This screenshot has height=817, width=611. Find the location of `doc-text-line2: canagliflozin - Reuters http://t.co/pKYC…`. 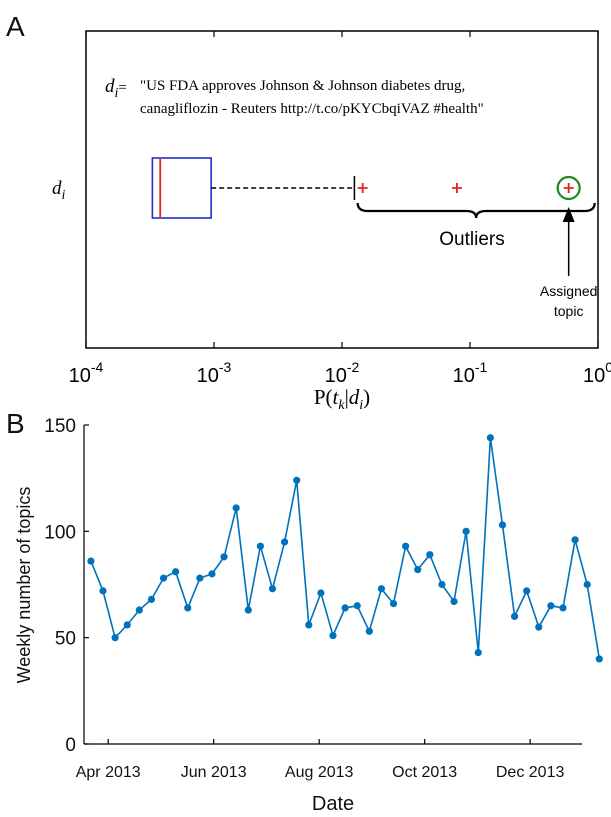

doc-text-line2: canagliflozin - Reuters http://t.co/pKYC… is located at coordinates (312, 109).